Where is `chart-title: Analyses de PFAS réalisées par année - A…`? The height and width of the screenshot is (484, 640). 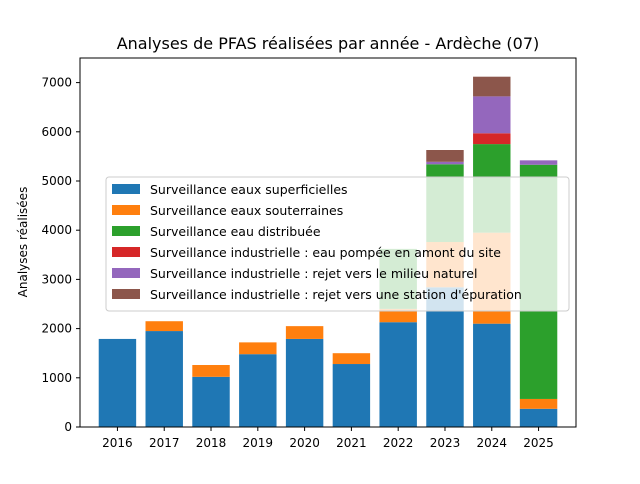
chart-title: Analyses de PFAS réalisées par année - A… is located at coordinates (328, 43).